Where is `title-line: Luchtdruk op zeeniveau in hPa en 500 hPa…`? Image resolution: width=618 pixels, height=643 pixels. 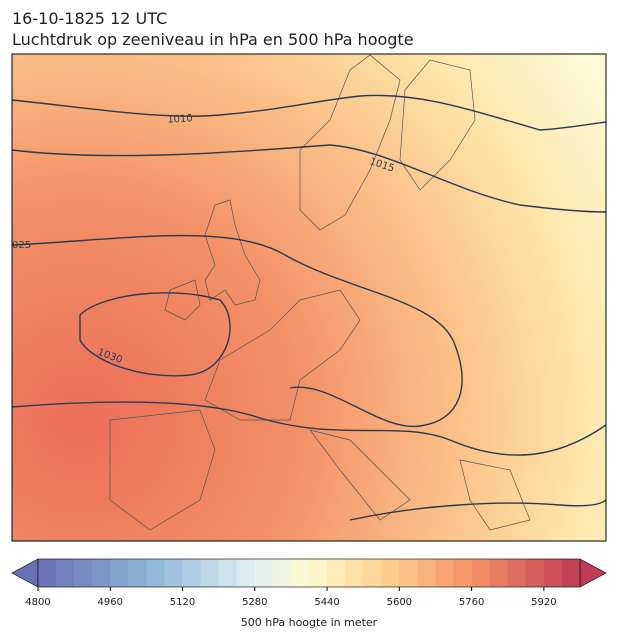
title-line: Luchtdruk op zeeniveau in hPa en 500 hPa… is located at coordinates (213, 39).